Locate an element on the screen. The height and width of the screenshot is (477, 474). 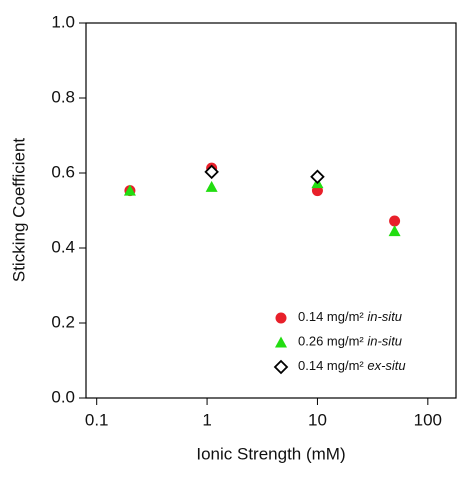
y-tick-label: 0.0 is located at coordinates (63, 396).